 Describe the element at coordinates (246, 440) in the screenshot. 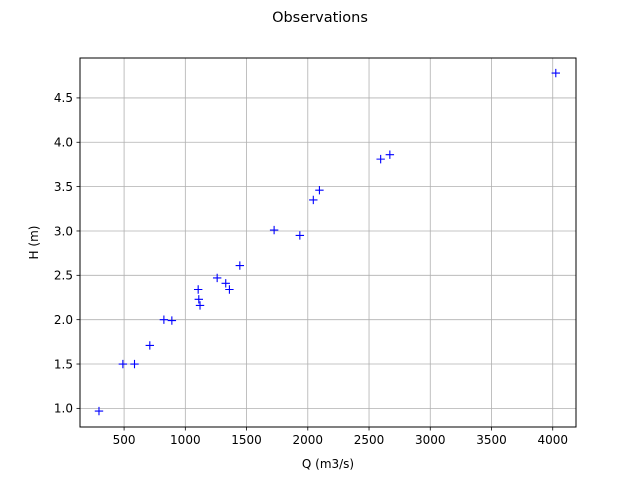

I see `x-tick-label: 1500` at that location.